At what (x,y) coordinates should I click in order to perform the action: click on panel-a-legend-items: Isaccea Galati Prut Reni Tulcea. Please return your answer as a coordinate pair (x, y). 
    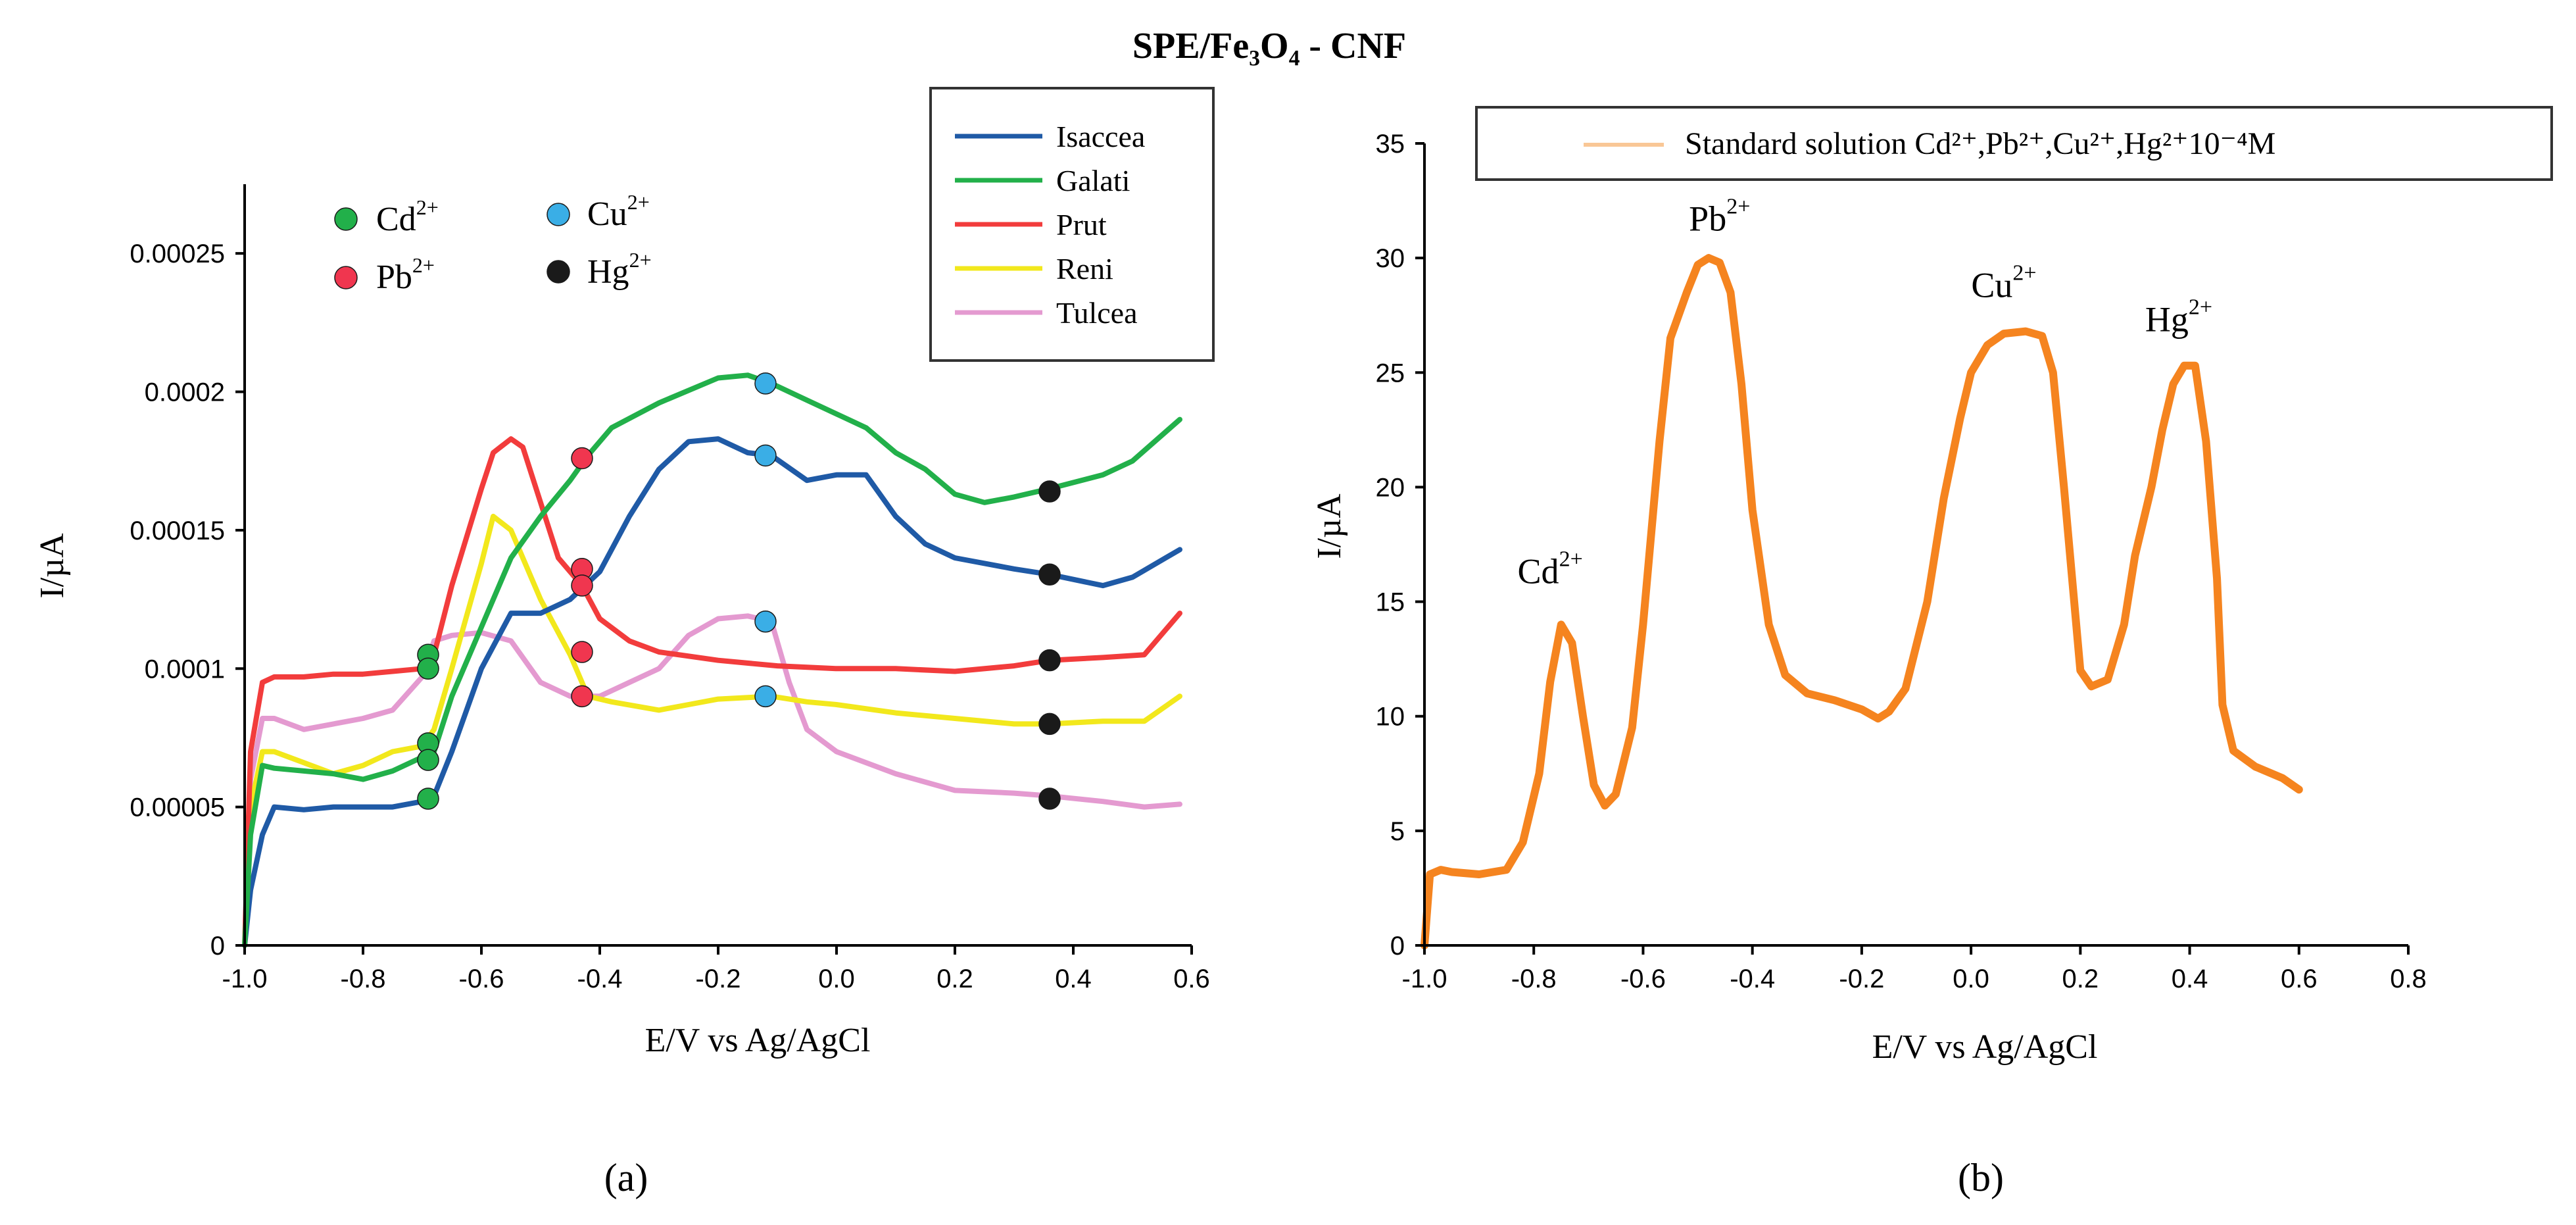
    Looking at the image, I should click on (1050, 225).